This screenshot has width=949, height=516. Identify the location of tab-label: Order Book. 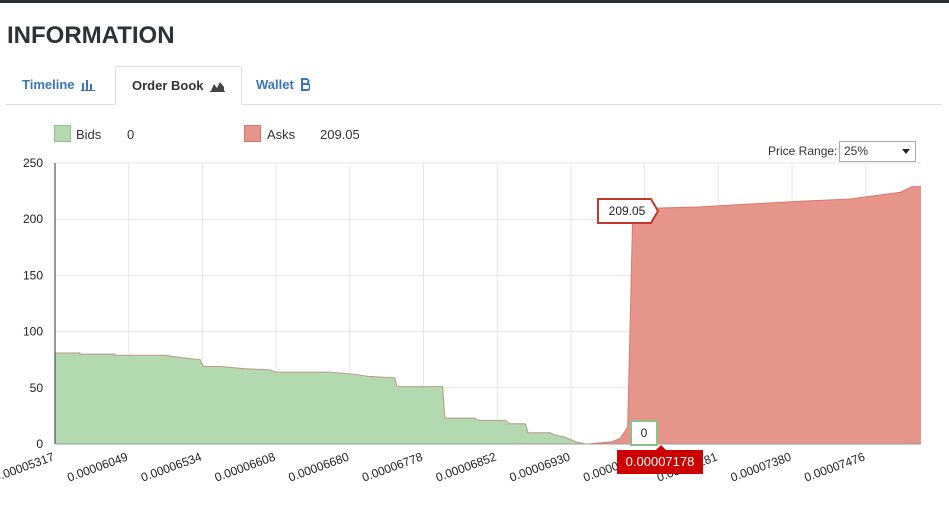
(168, 85).